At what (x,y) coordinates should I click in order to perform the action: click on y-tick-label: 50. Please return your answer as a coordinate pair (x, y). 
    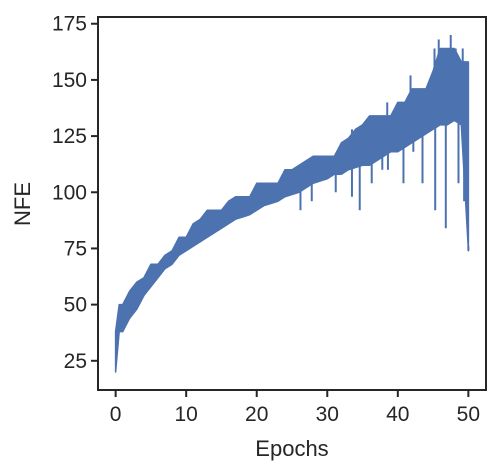
    Looking at the image, I should click on (75, 305).